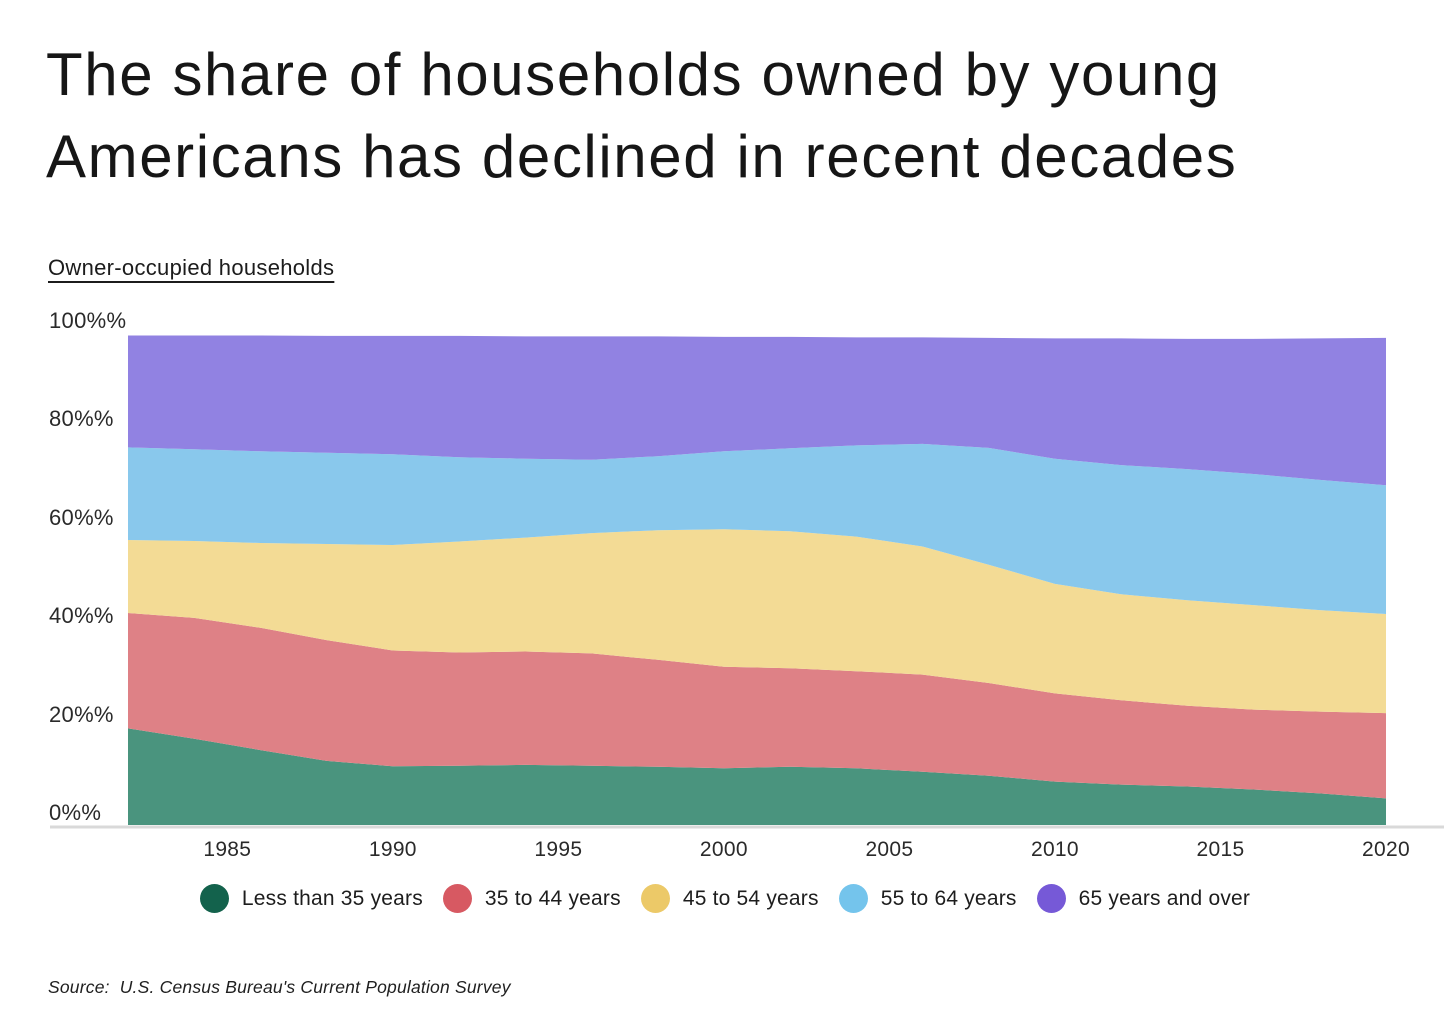 Image resolution: width=1450 pixels, height=1012 pixels. Describe the element at coordinates (642, 156) in the screenshot. I see `page-title-line2: Americans has declined in recent decades` at that location.